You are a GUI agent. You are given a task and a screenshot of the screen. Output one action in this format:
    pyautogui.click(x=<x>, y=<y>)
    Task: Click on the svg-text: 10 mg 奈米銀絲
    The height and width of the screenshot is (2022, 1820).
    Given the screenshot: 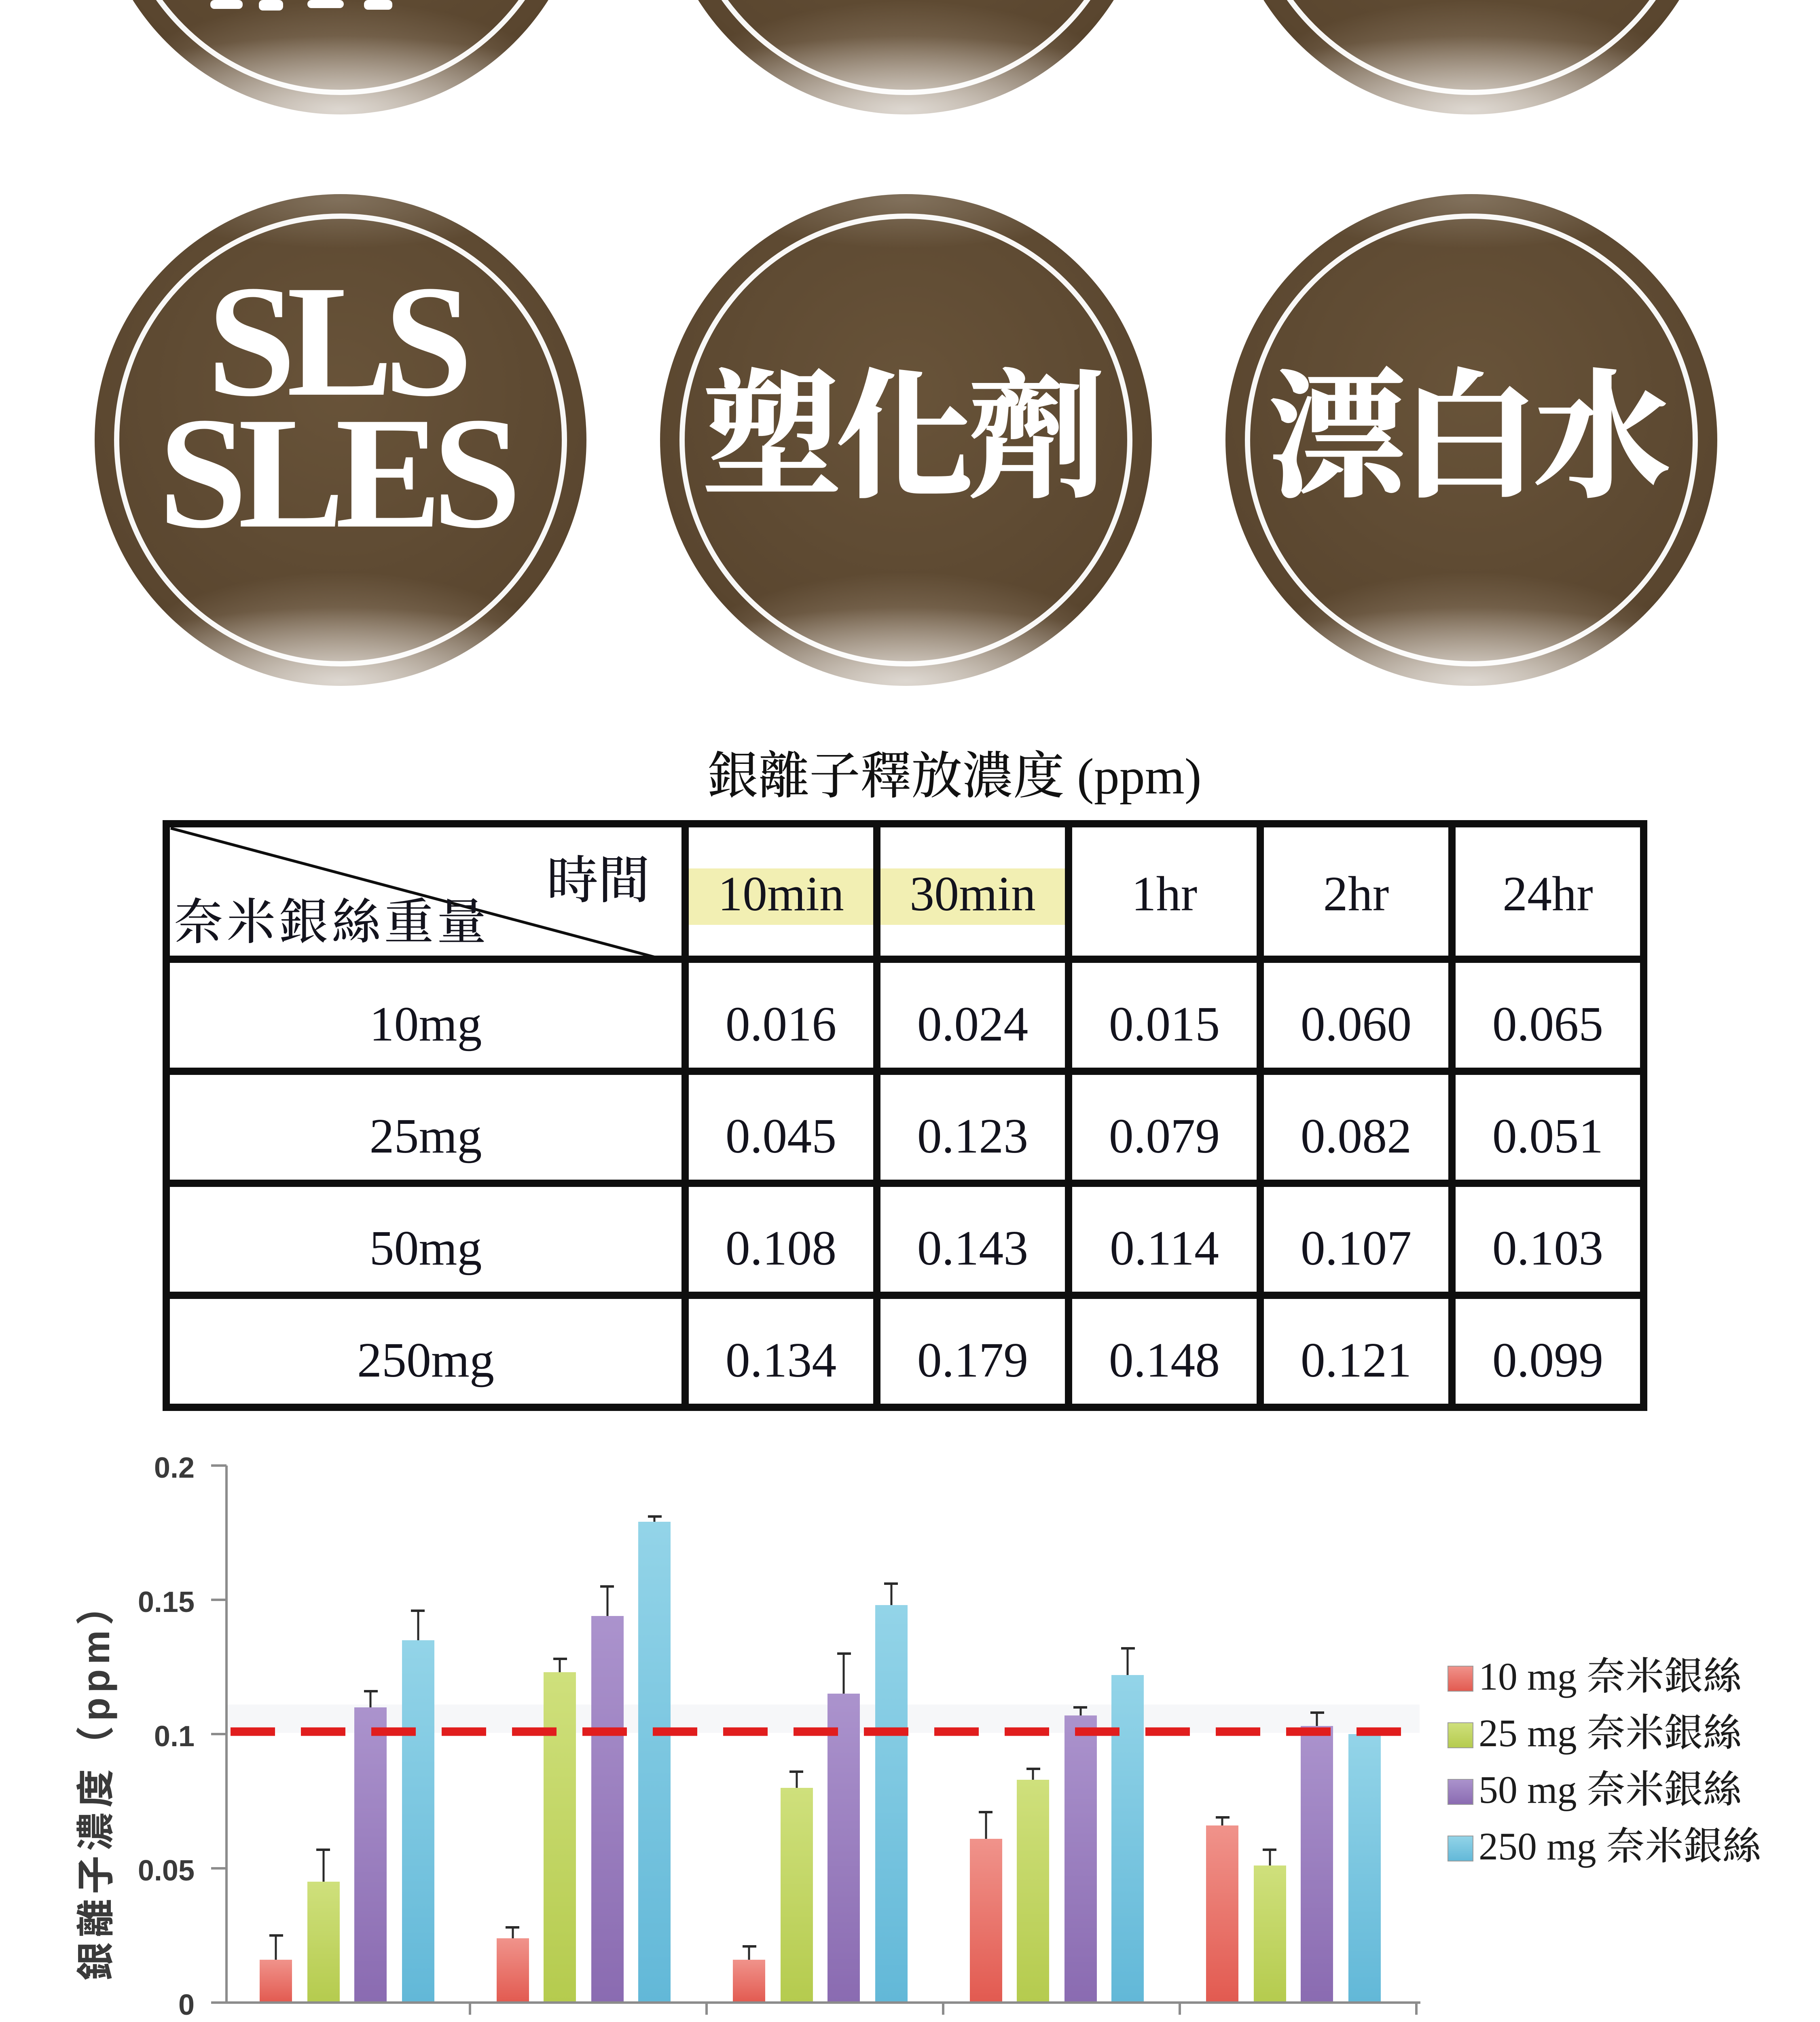 What is the action you would take?
    pyautogui.click(x=1611, y=1673)
    